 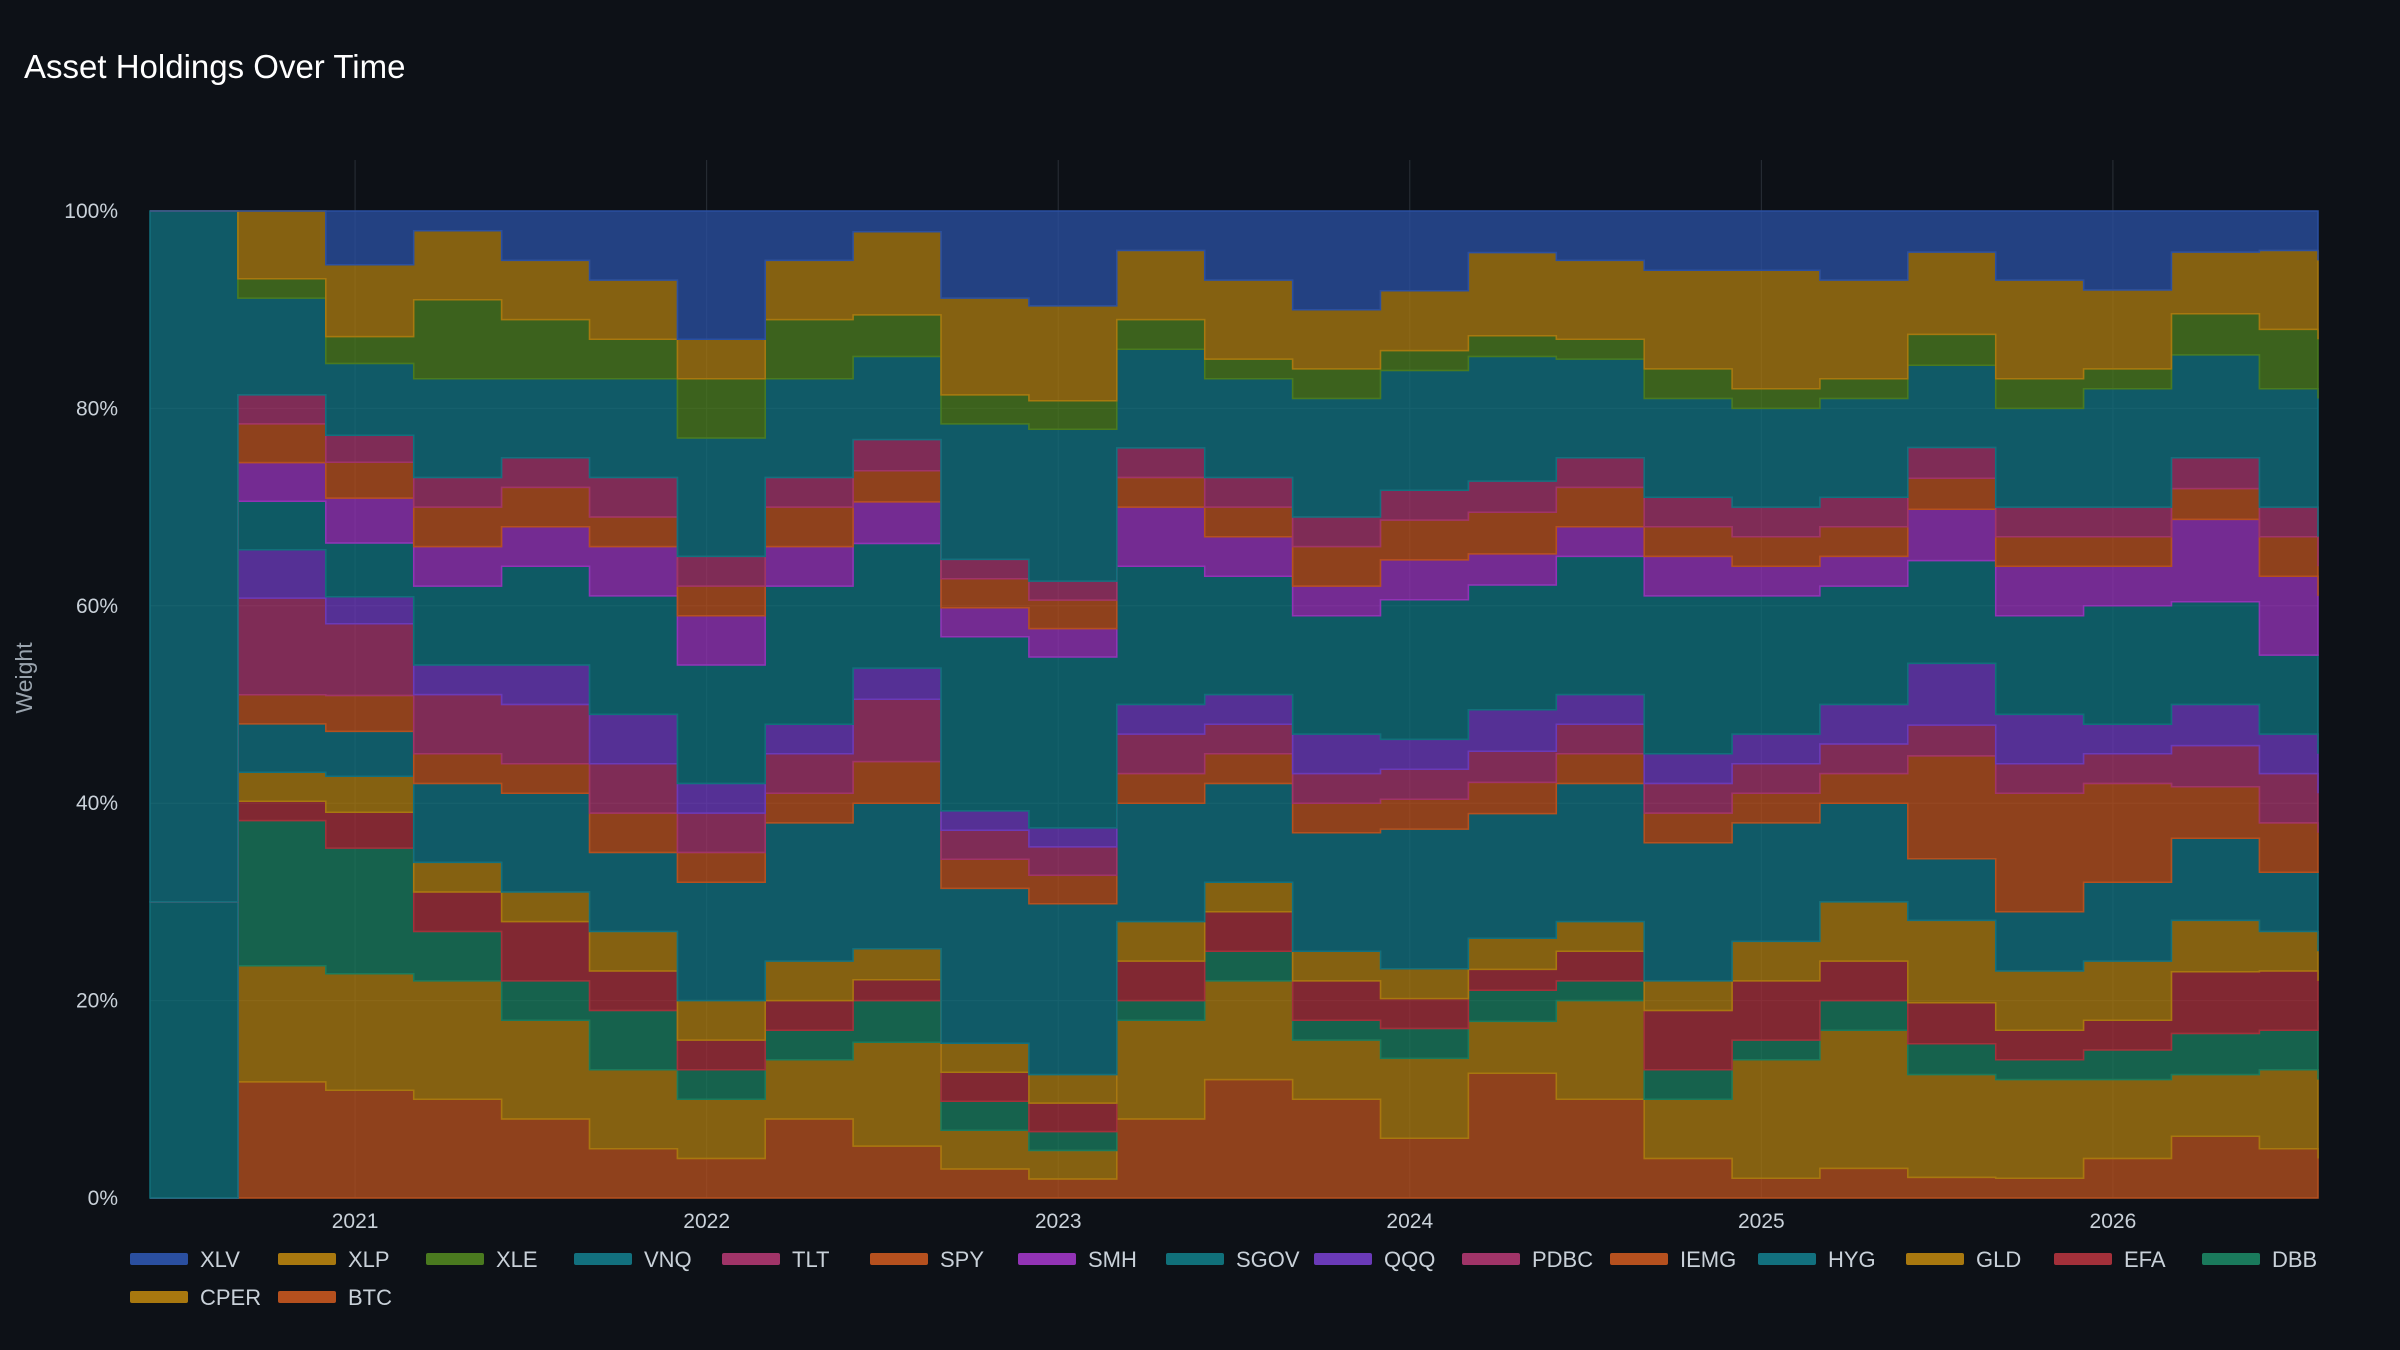 I want to click on legend-label: VNQ, so click(x=668, y=1259).